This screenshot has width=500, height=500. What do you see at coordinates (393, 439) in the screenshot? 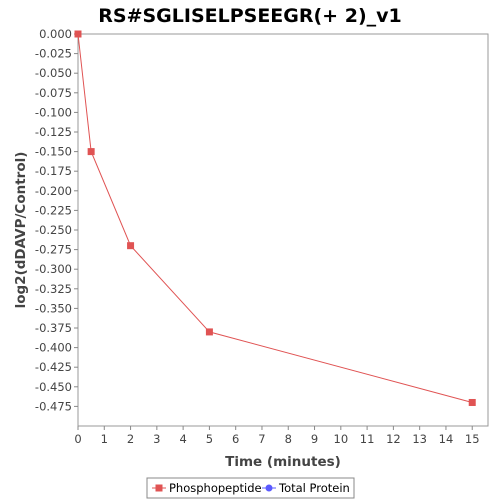
I see `x-tick-label: 12` at bounding box center [393, 439].